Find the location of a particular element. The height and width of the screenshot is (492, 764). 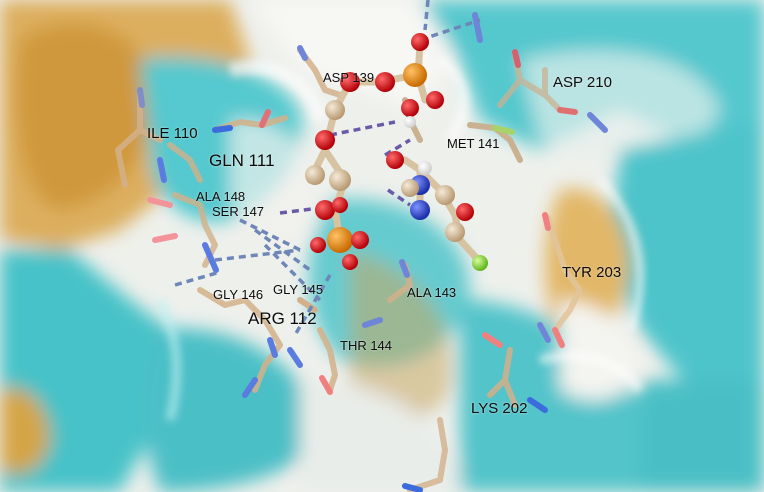

label-thr144: THR 144 is located at coordinates (366, 345).